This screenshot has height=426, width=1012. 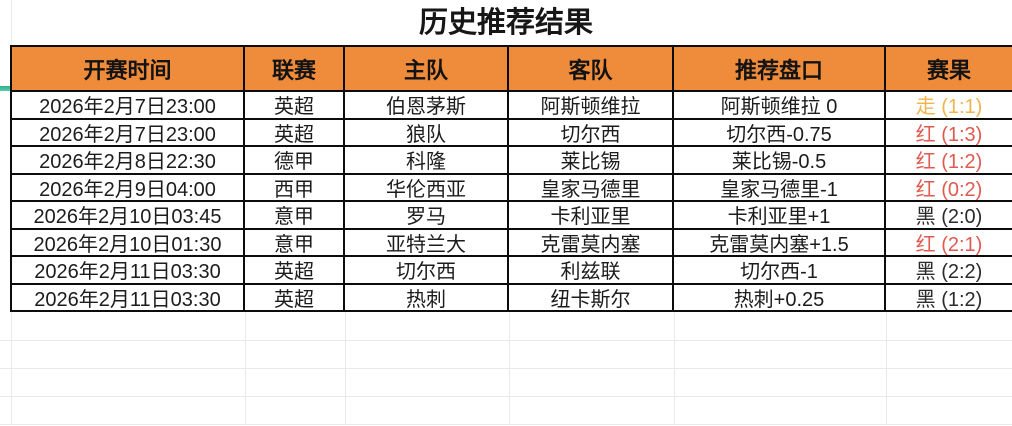 What do you see at coordinates (427, 270) in the screenshot?
I see `cell-home-team: 切尔西` at bounding box center [427, 270].